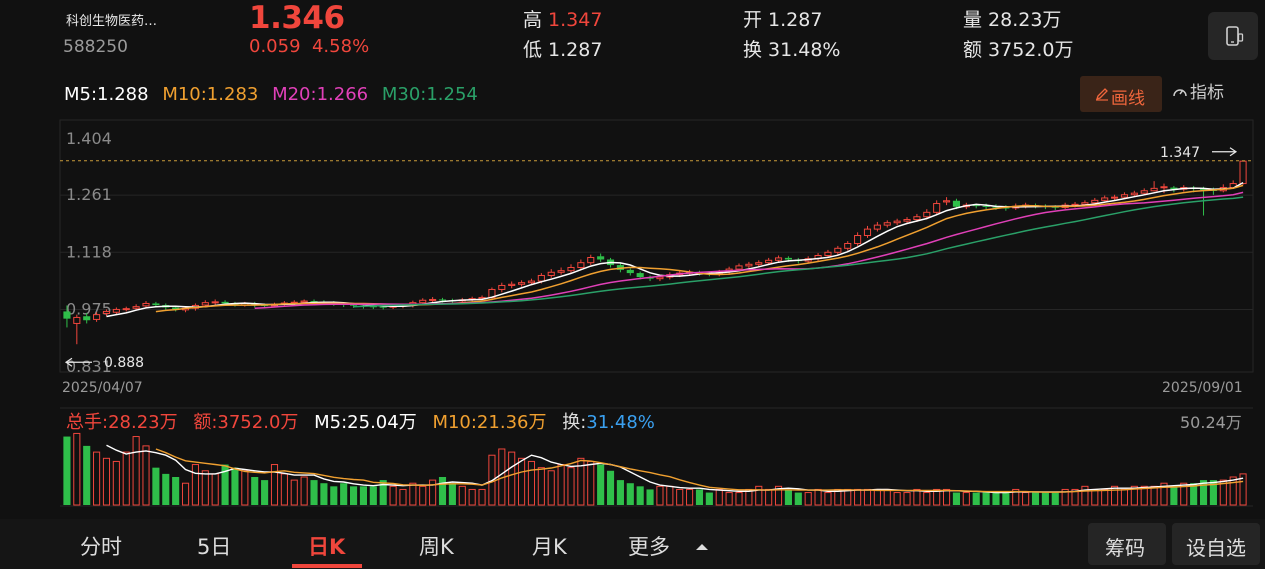  Describe the element at coordinates (1216, 544) in the screenshot. I see `add-watchlist-button: 设自选` at that location.